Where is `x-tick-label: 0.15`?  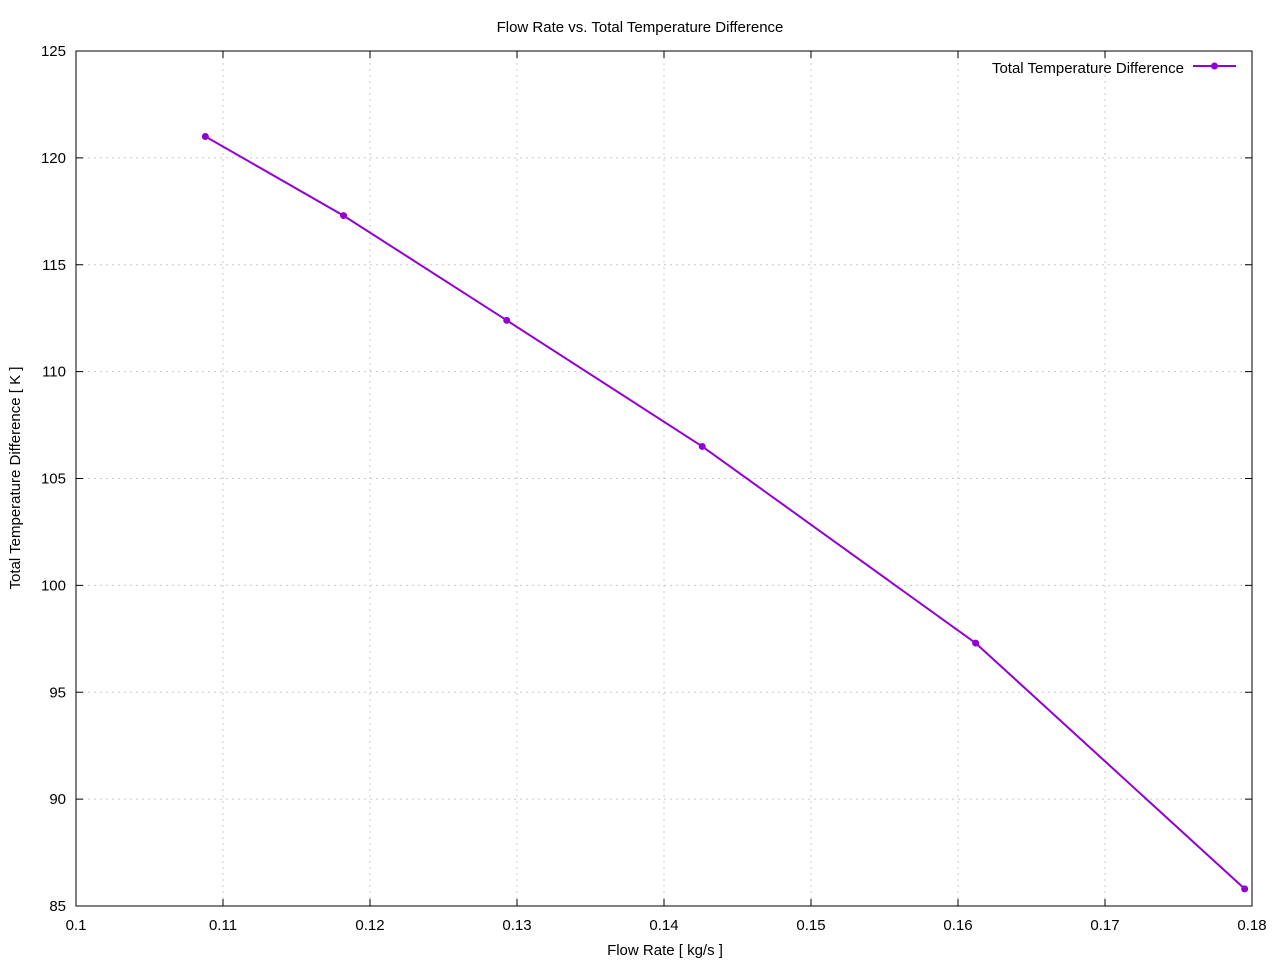
x-tick-label: 0.15 is located at coordinates (810, 925).